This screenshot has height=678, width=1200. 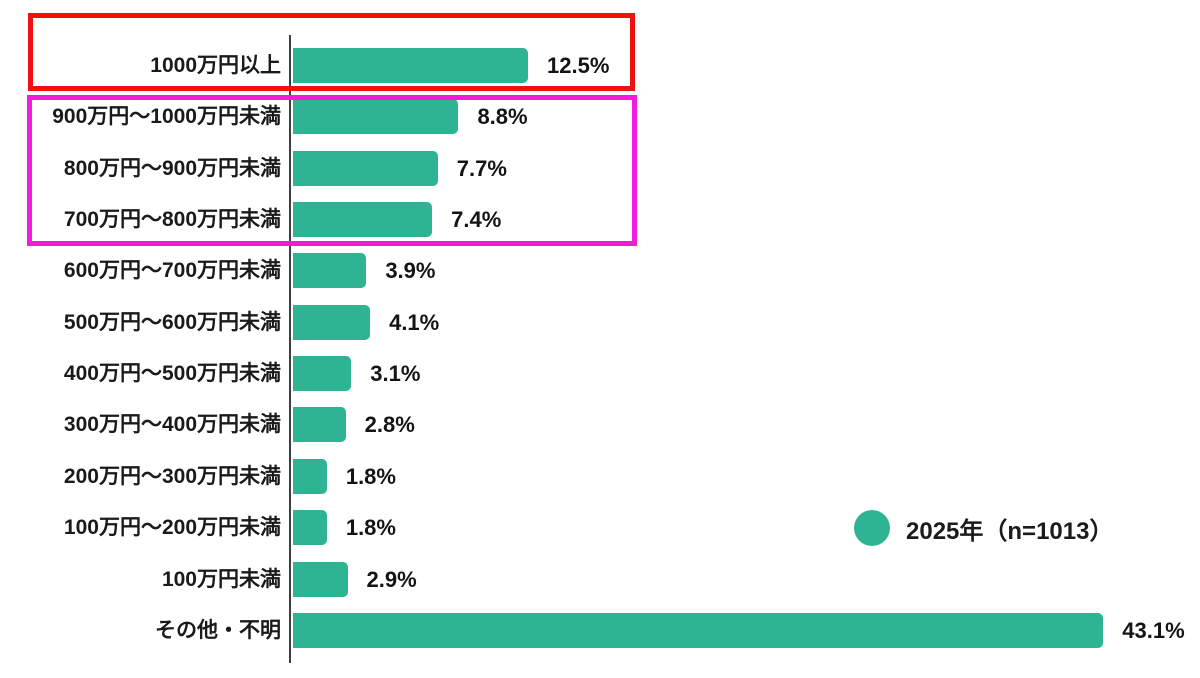 What do you see at coordinates (172, 425) in the screenshot?
I see `category-label: 300万円～400万円未満` at bounding box center [172, 425].